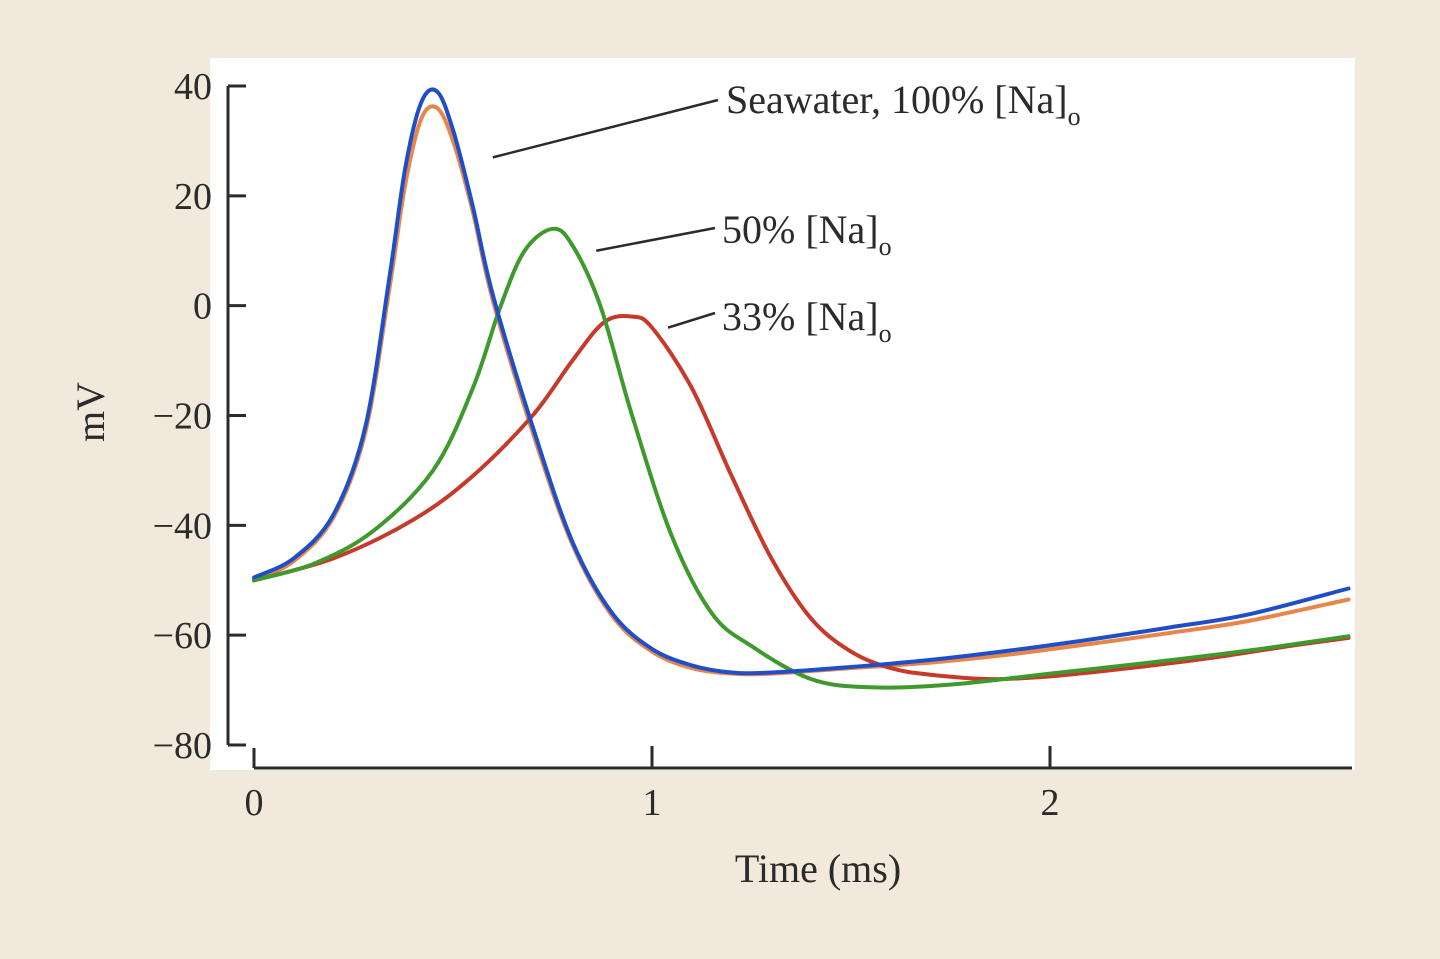 This screenshot has height=959, width=1440. I want to click on y-axis-title: mV, so click(90, 412).